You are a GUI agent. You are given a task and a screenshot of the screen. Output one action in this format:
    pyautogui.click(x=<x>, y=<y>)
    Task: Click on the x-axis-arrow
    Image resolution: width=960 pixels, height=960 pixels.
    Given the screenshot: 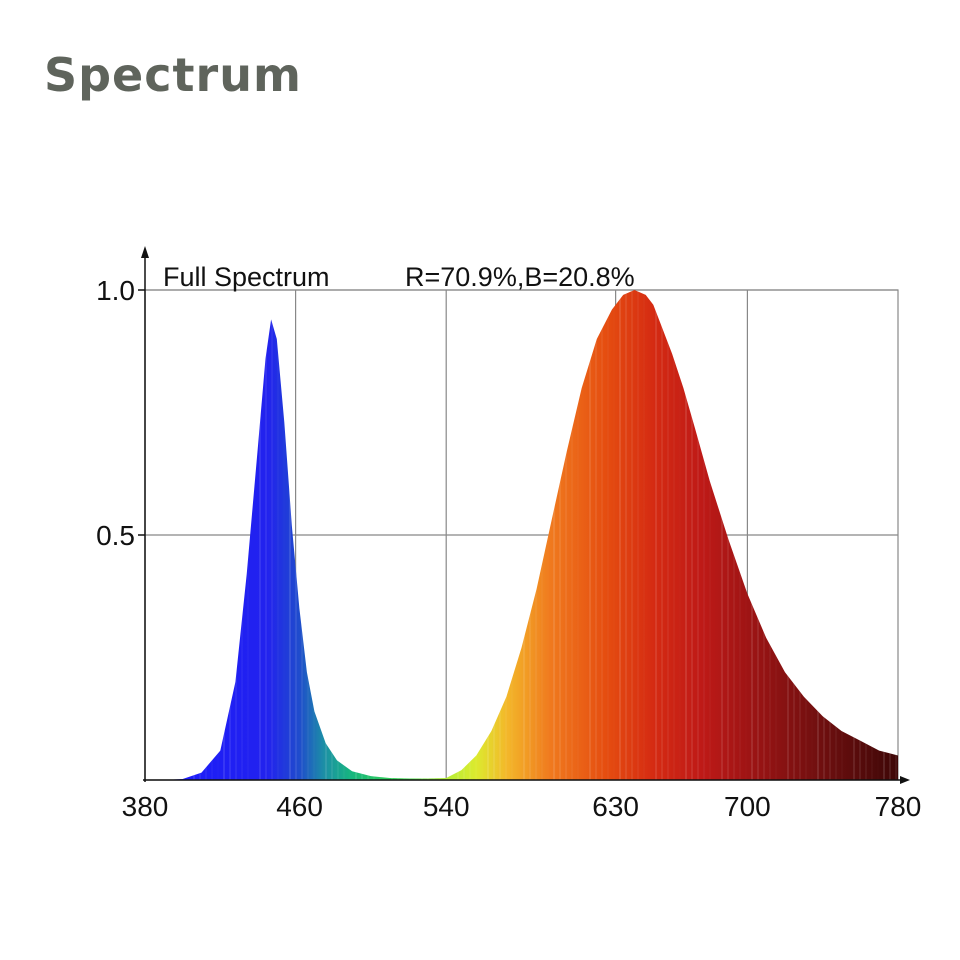 What is the action you would take?
    pyautogui.click(x=905, y=780)
    